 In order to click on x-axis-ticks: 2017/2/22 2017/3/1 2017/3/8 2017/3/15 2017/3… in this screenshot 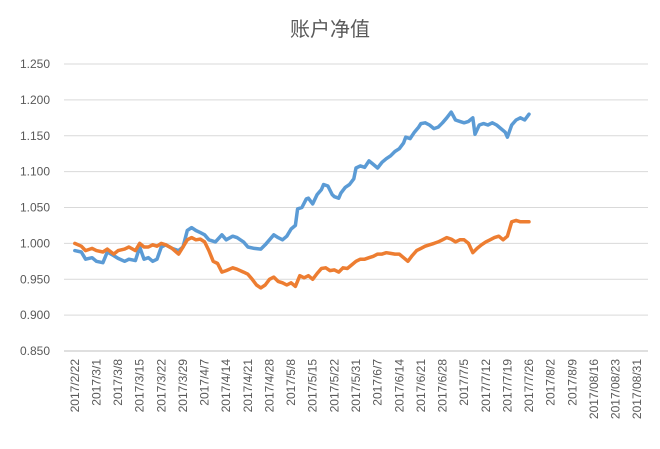, I will do `click(356, 389)`.